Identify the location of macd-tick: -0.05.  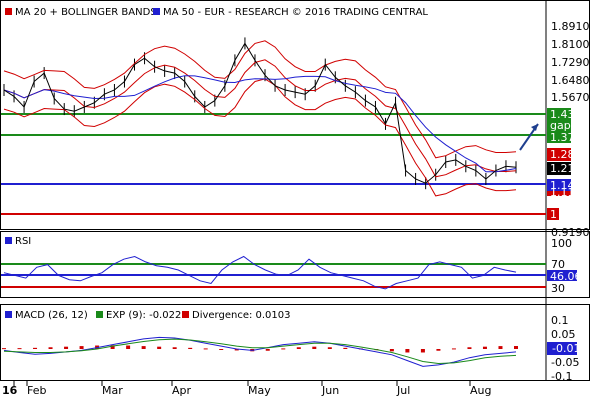
(565, 362).